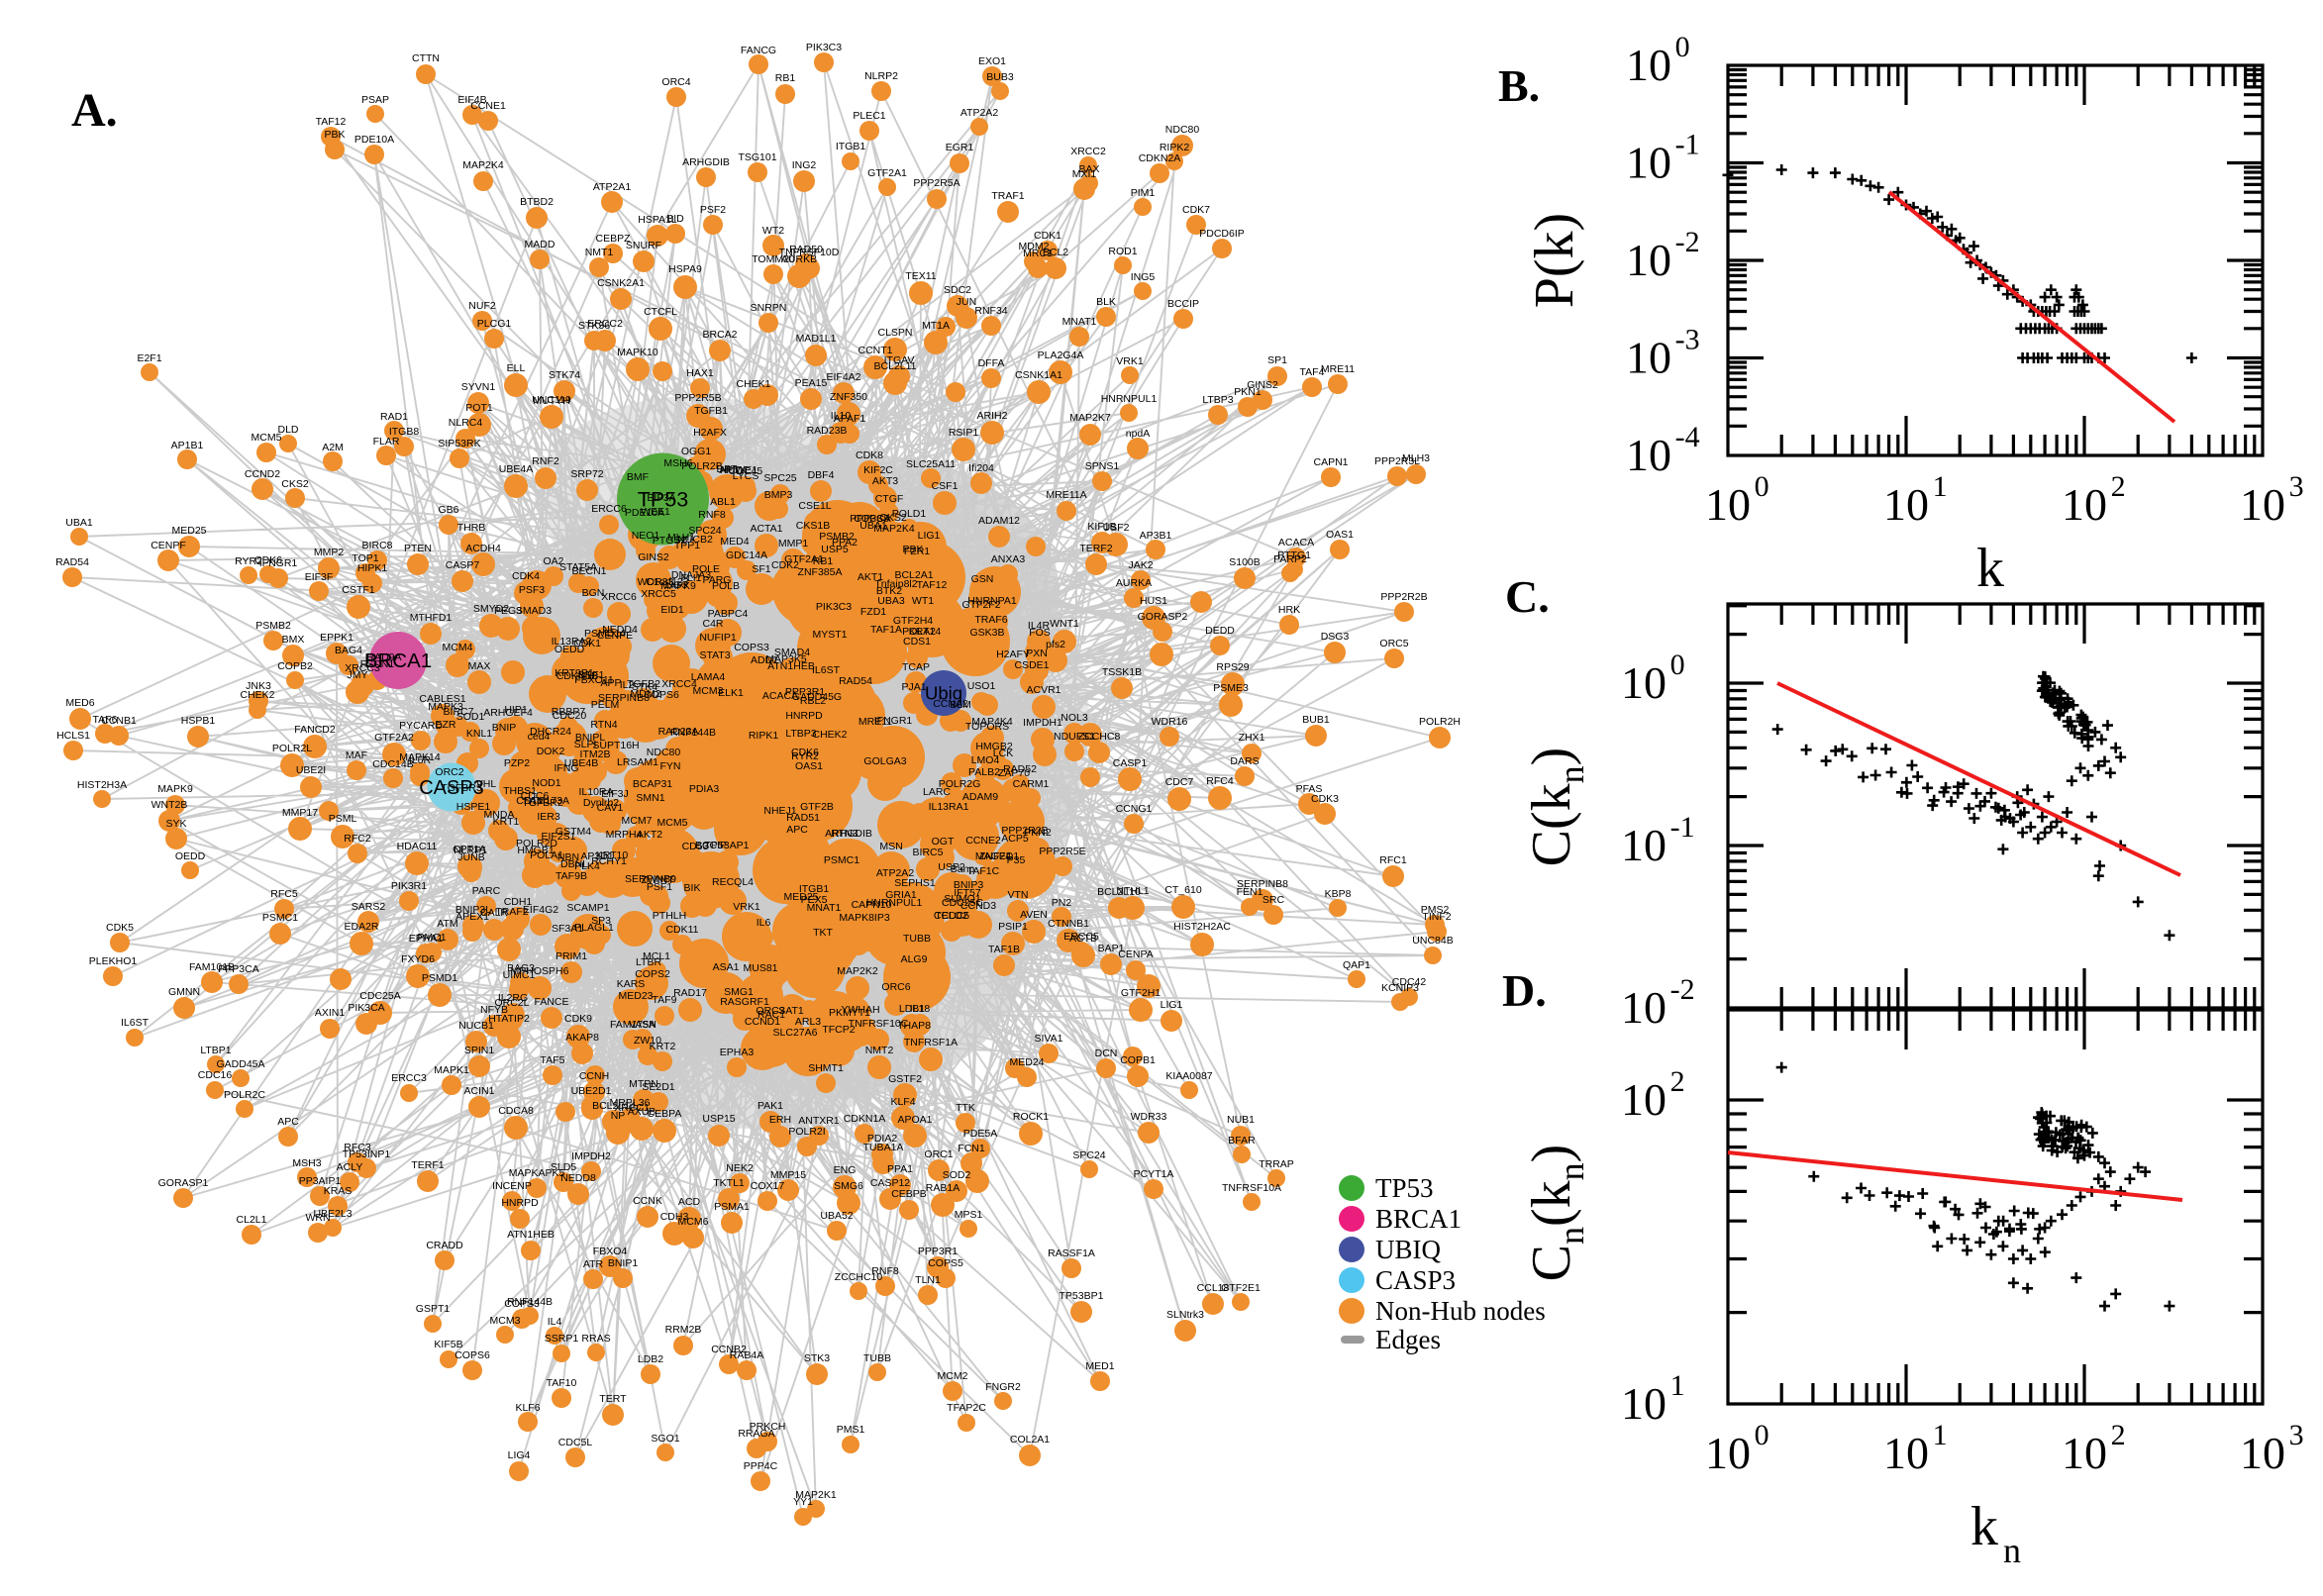  I want to click on svg-text: FZR1, so click(917, 551).